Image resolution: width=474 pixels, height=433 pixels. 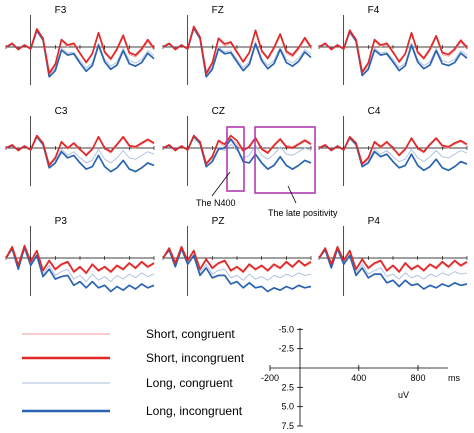 I want to click on electrode-label: PZ, so click(x=218, y=221).